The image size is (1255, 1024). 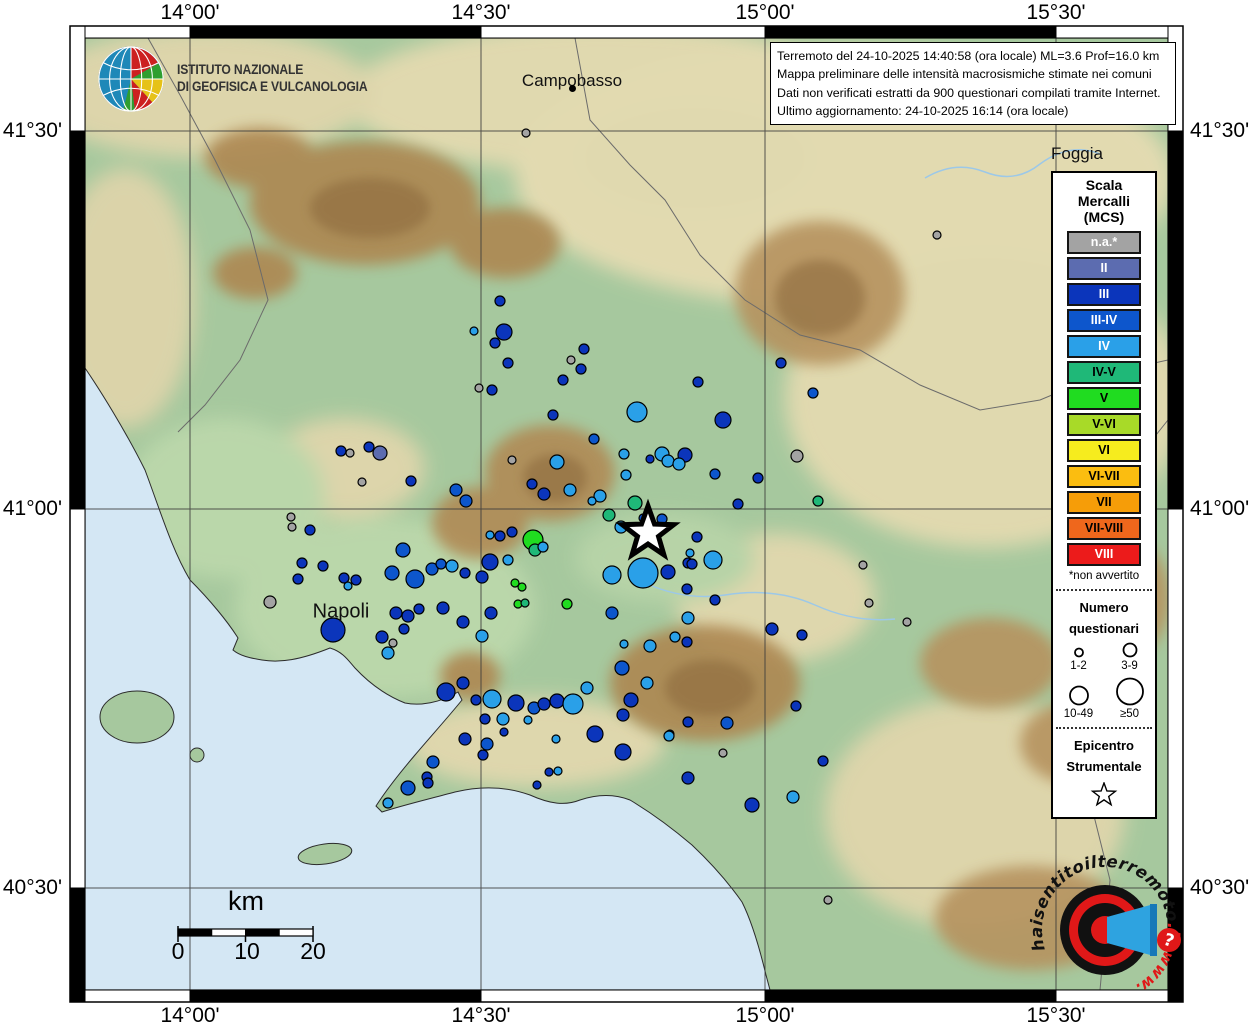 I want to click on intensity-dot-V, so click(x=522, y=587).